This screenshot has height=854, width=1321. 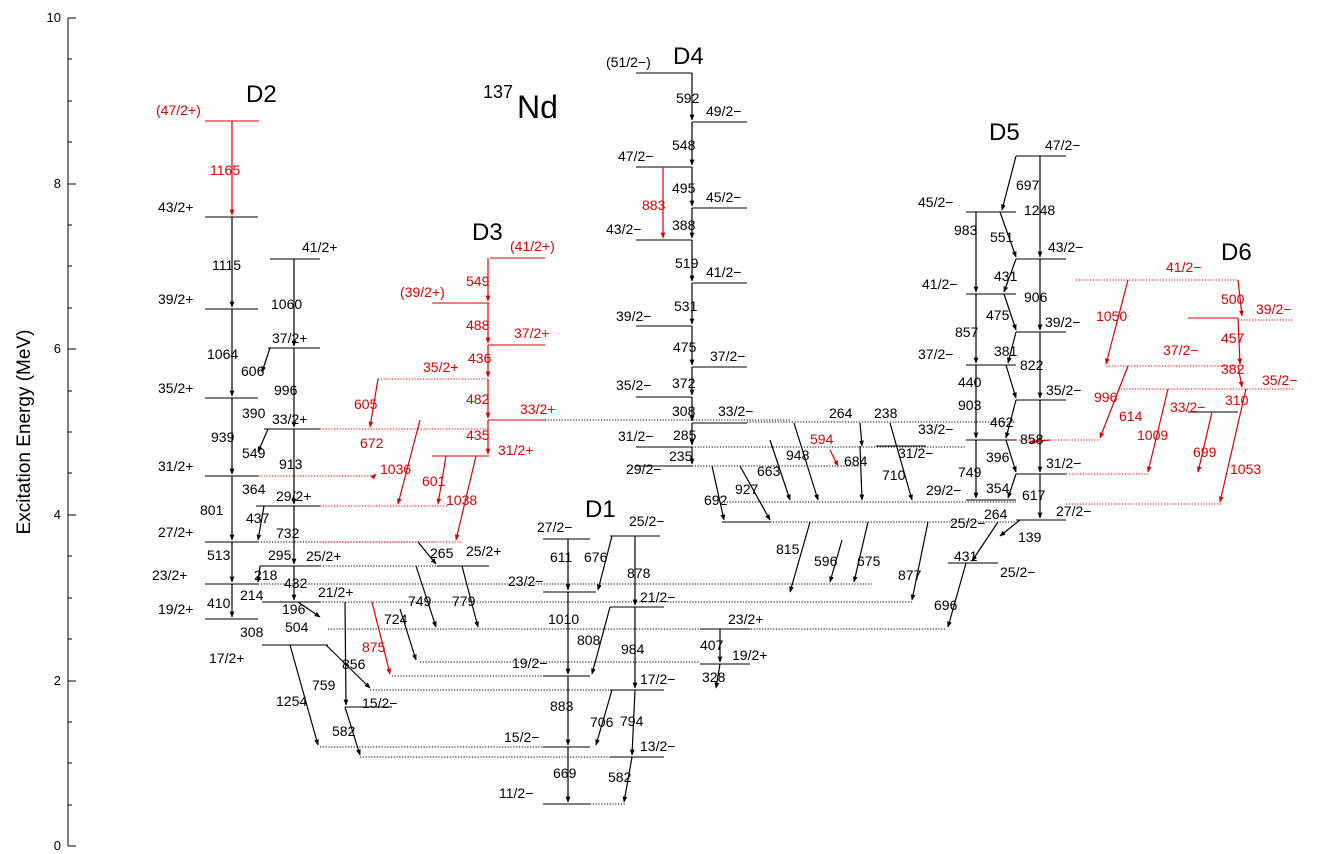 I want to click on spin-label: 29/2+, so click(x=293, y=496).